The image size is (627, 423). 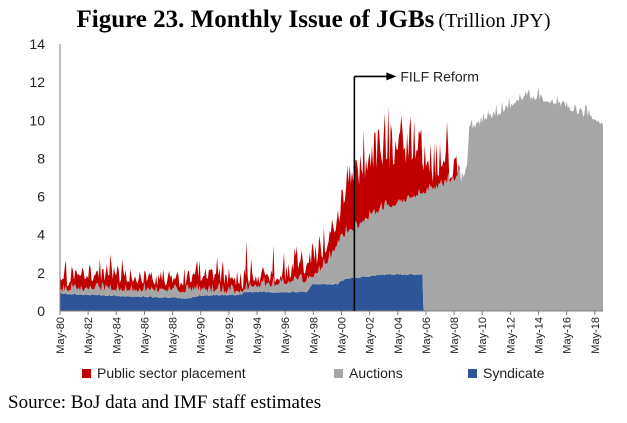 I want to click on legend-item-syndicate: Syndicate, so click(x=506, y=373).